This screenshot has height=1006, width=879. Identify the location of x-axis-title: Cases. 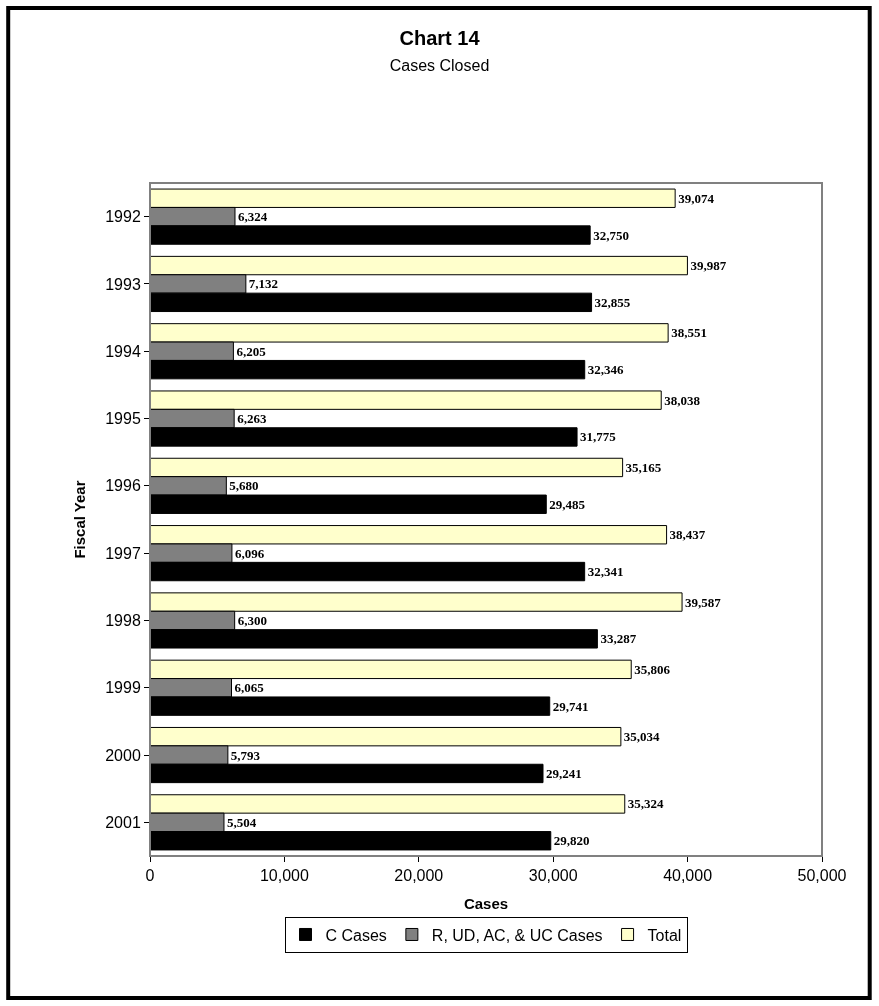
(486, 904).